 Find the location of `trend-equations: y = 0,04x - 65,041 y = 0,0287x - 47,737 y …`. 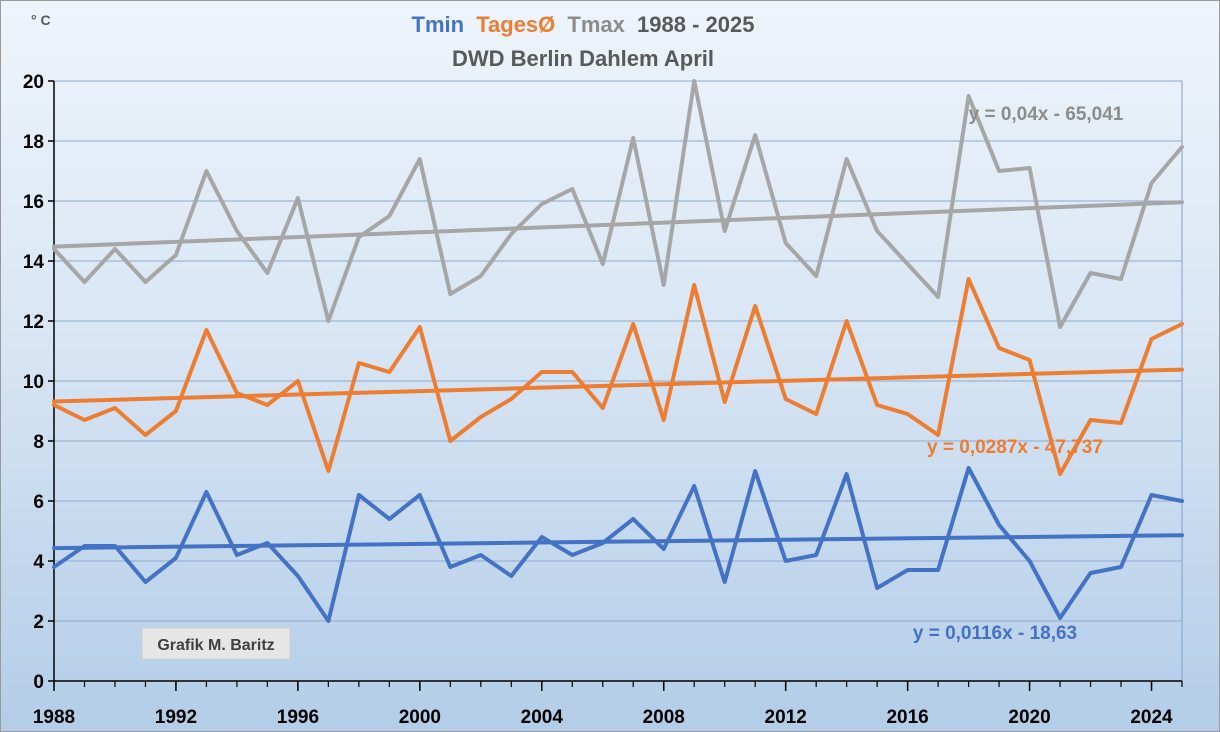

trend-equations: y = 0,04x - 65,041 y = 0,0287x - 47,737 y … is located at coordinates (1018, 374).